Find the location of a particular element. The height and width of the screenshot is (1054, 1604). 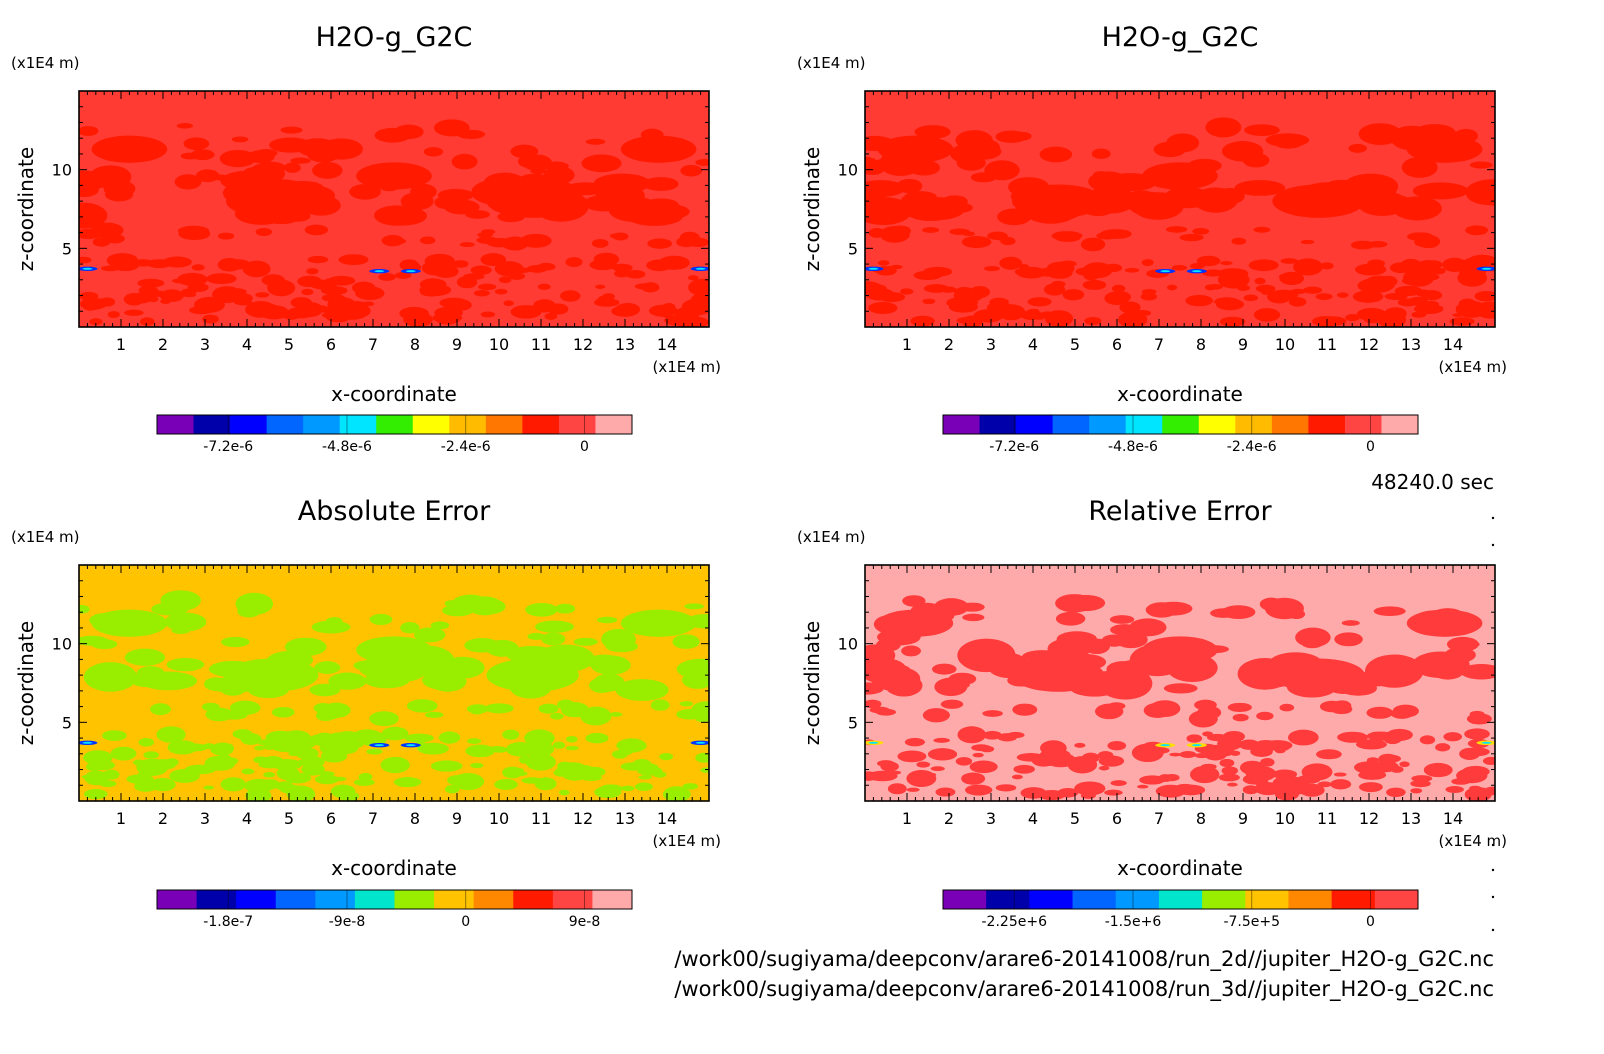

anomaly-core is located at coordinates (410, 745).